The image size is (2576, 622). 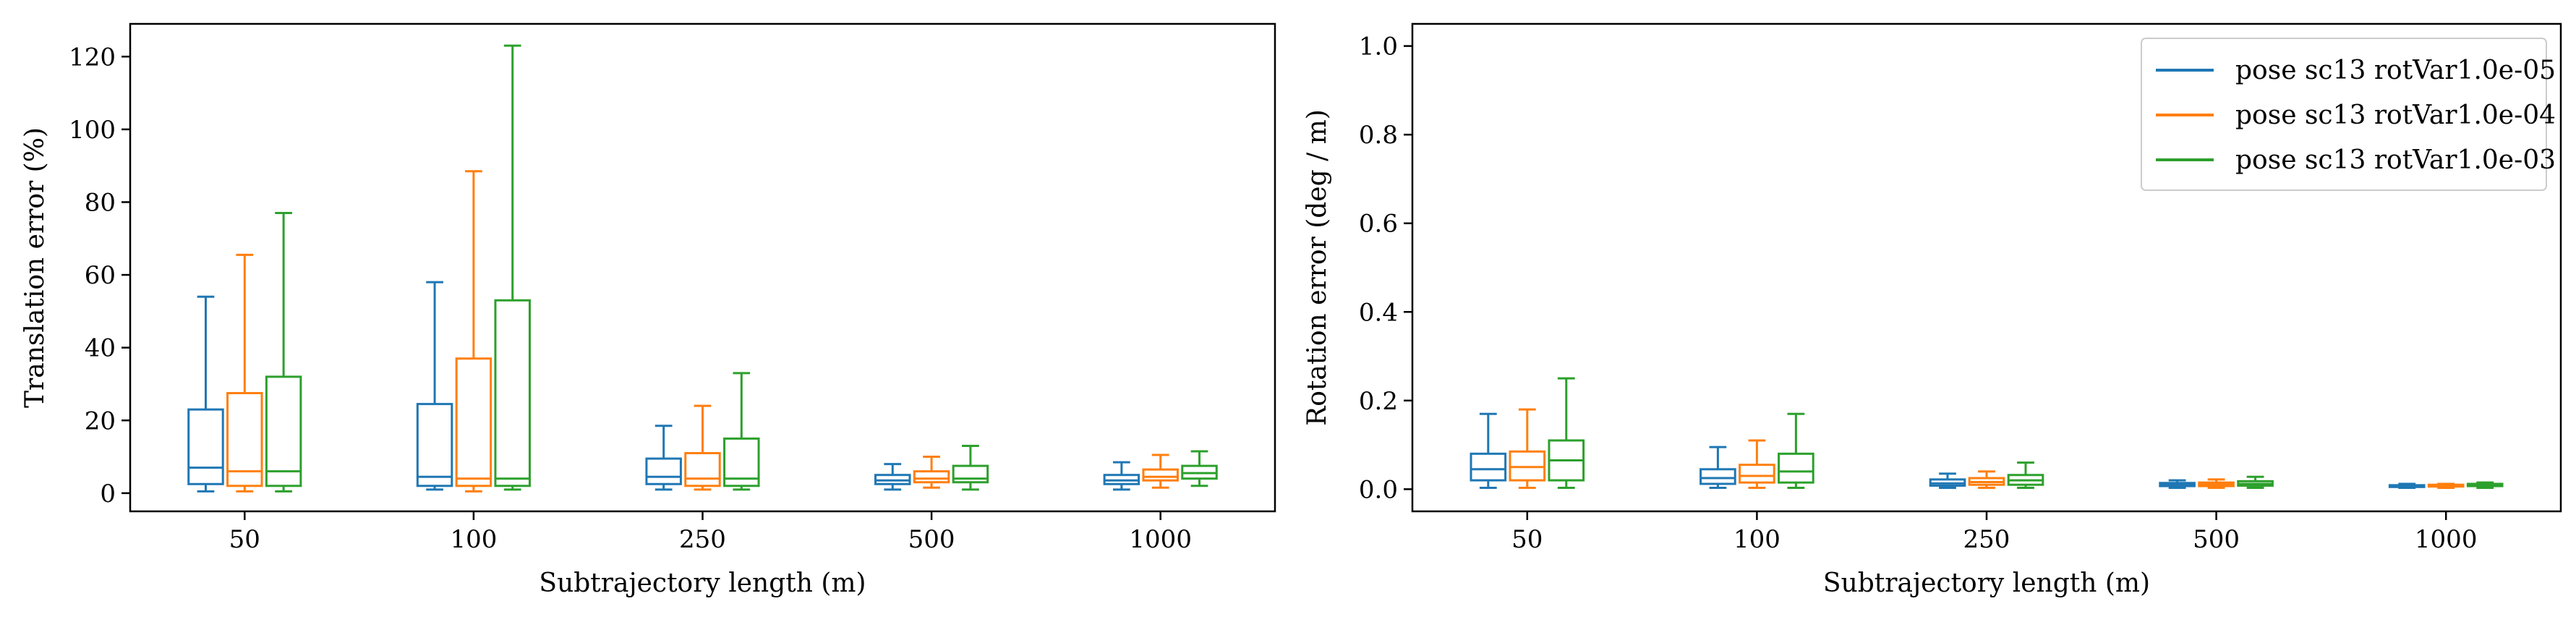 I want to click on legend-frame, so click(x=2344, y=114).